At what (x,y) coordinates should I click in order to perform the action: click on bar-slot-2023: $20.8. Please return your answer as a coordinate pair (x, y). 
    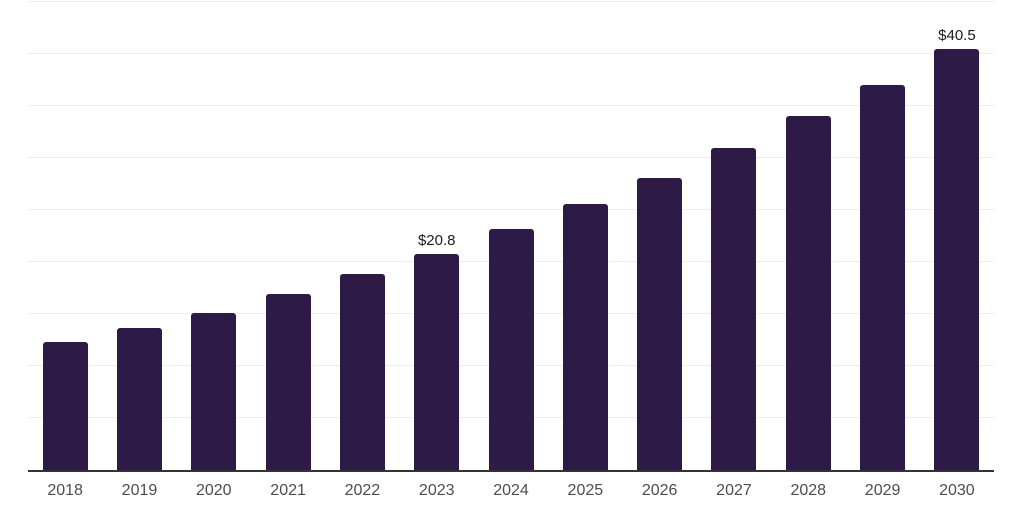
    Looking at the image, I should click on (437, 235).